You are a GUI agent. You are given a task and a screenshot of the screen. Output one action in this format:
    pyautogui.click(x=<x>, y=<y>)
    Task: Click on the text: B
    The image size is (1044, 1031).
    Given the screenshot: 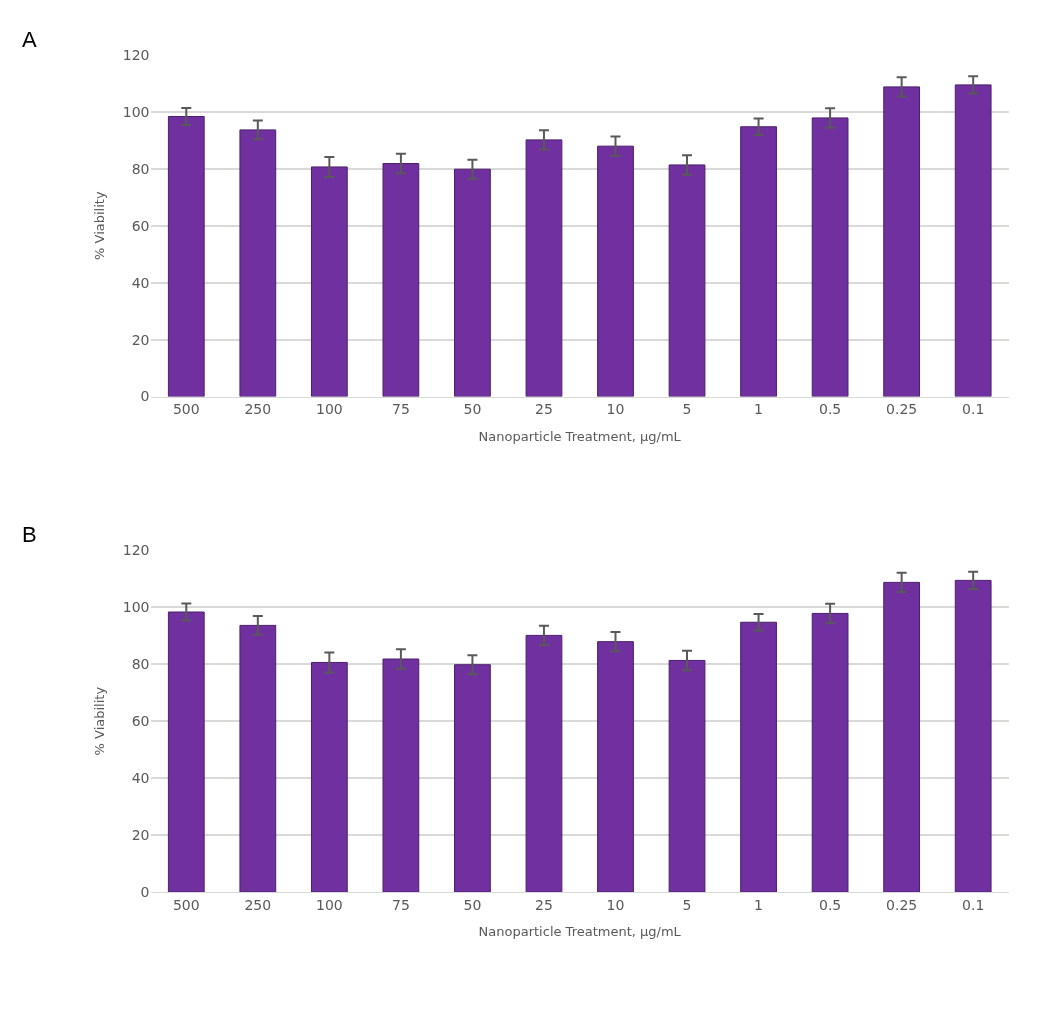 What is the action you would take?
    pyautogui.click(x=29, y=534)
    